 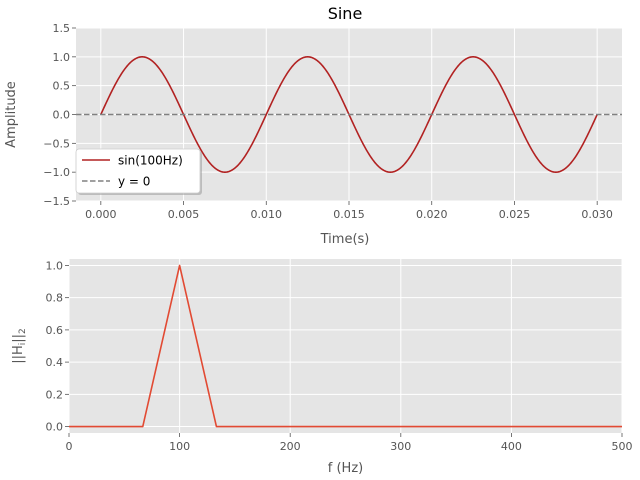 I want to click on legend-label-sine: sin(100Hz), so click(x=150, y=161).